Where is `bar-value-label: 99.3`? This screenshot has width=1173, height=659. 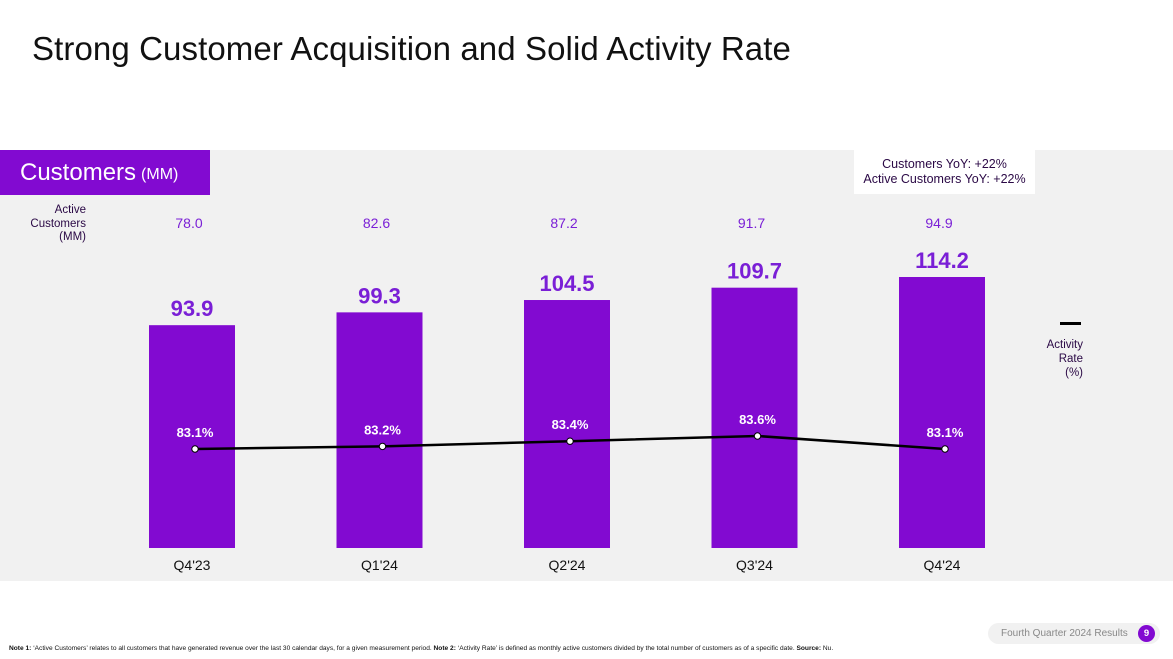 bar-value-label: 99.3 is located at coordinates (379, 295).